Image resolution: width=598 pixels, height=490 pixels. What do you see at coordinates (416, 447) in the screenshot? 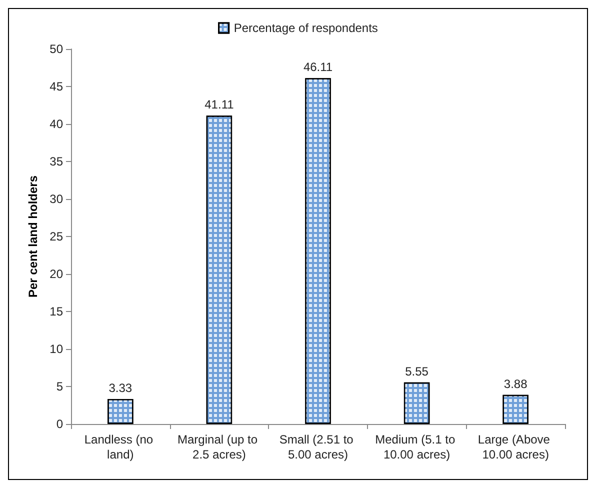
I see `x-tick-label: Medium (5.1 to 10.00 acres)` at bounding box center [416, 447].